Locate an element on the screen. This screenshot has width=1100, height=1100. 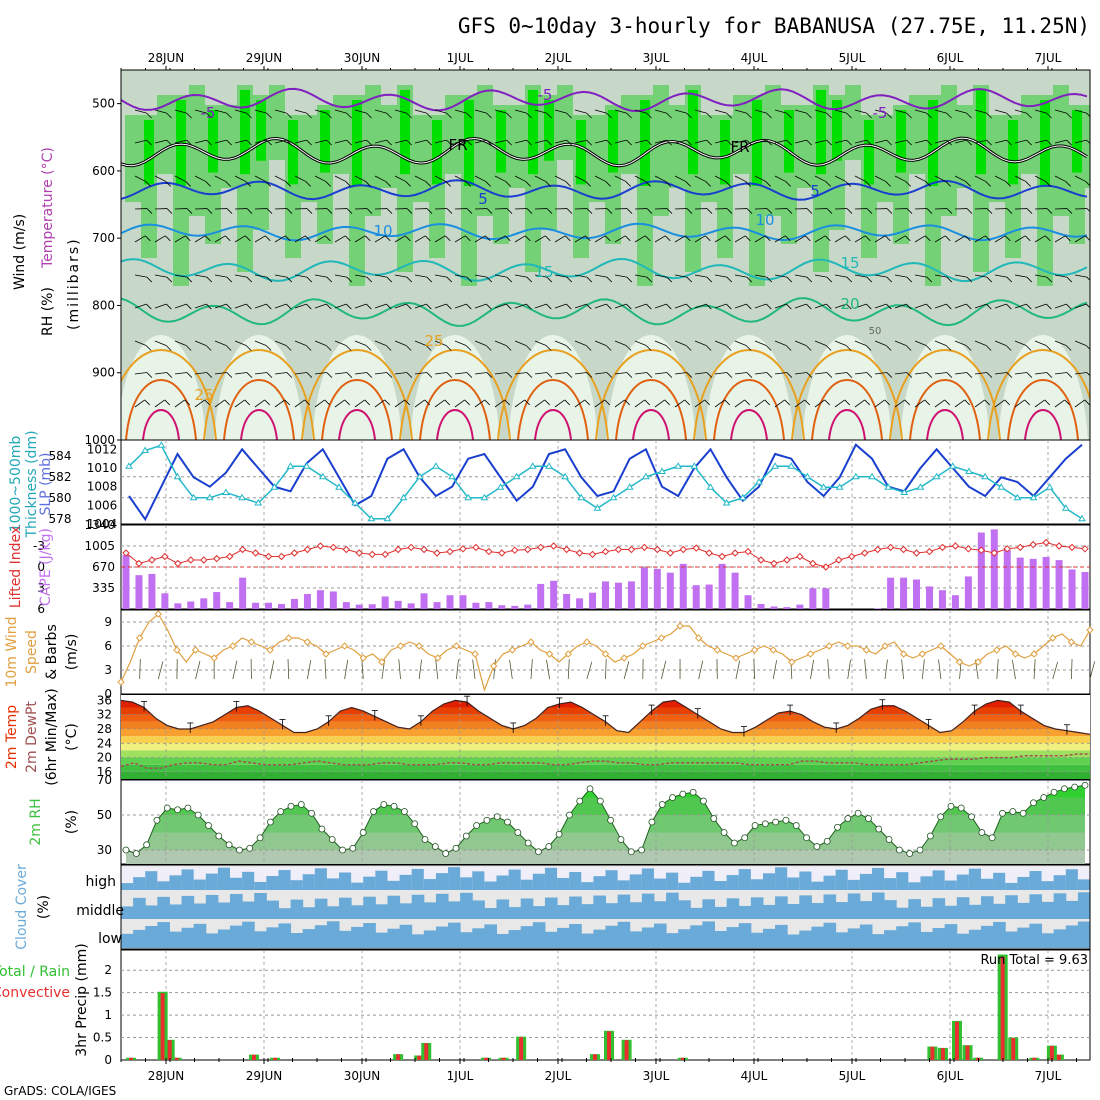
rh-moist-column is located at coordinates (517, 146).